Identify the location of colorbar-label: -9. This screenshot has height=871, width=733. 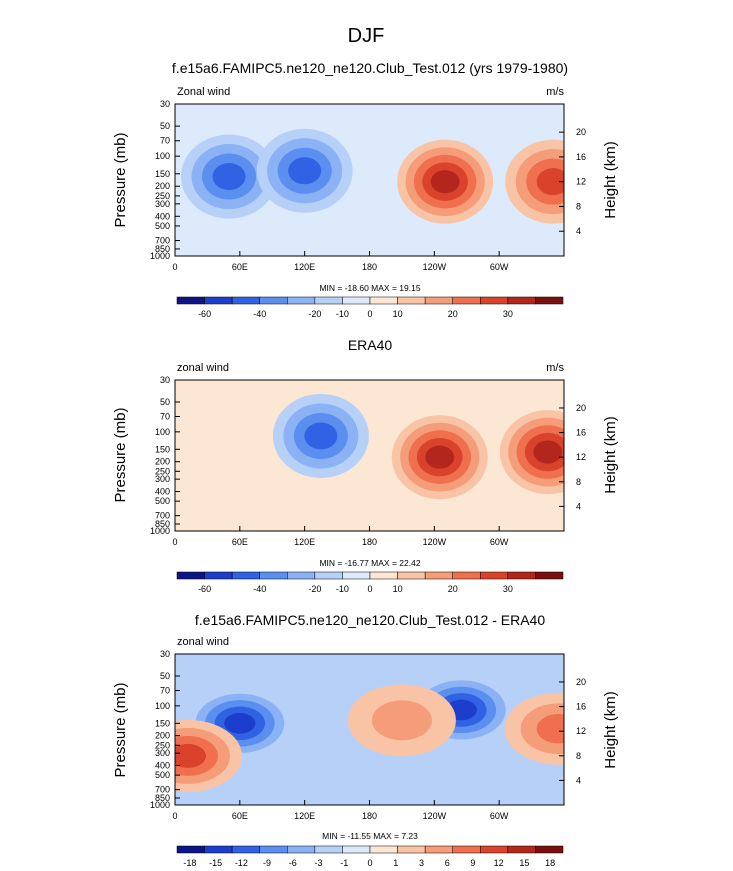
(267, 863).